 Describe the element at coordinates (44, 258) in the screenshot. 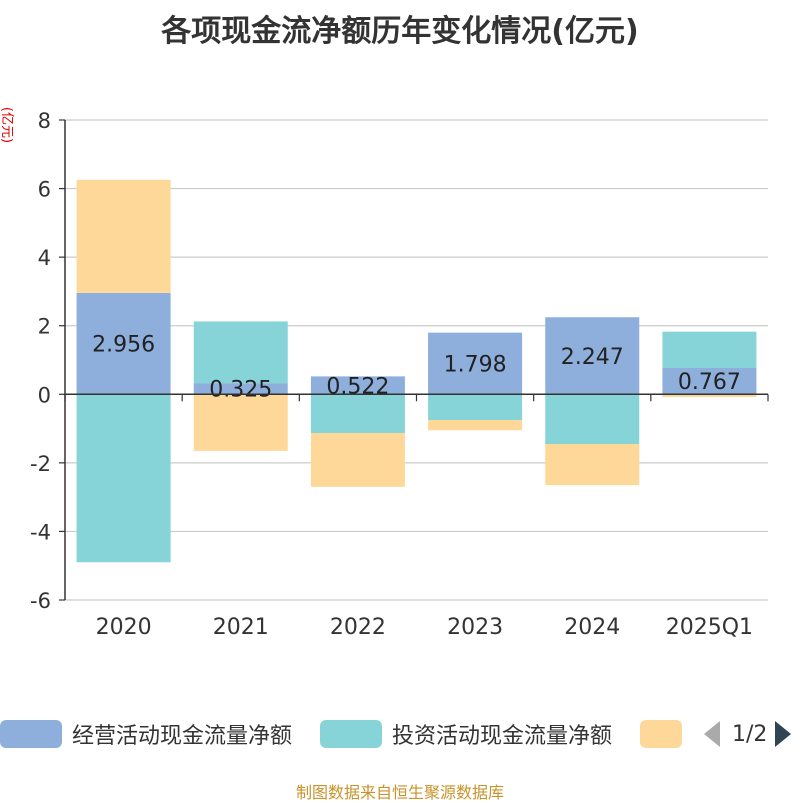

I see `y-tick-label: 4` at that location.